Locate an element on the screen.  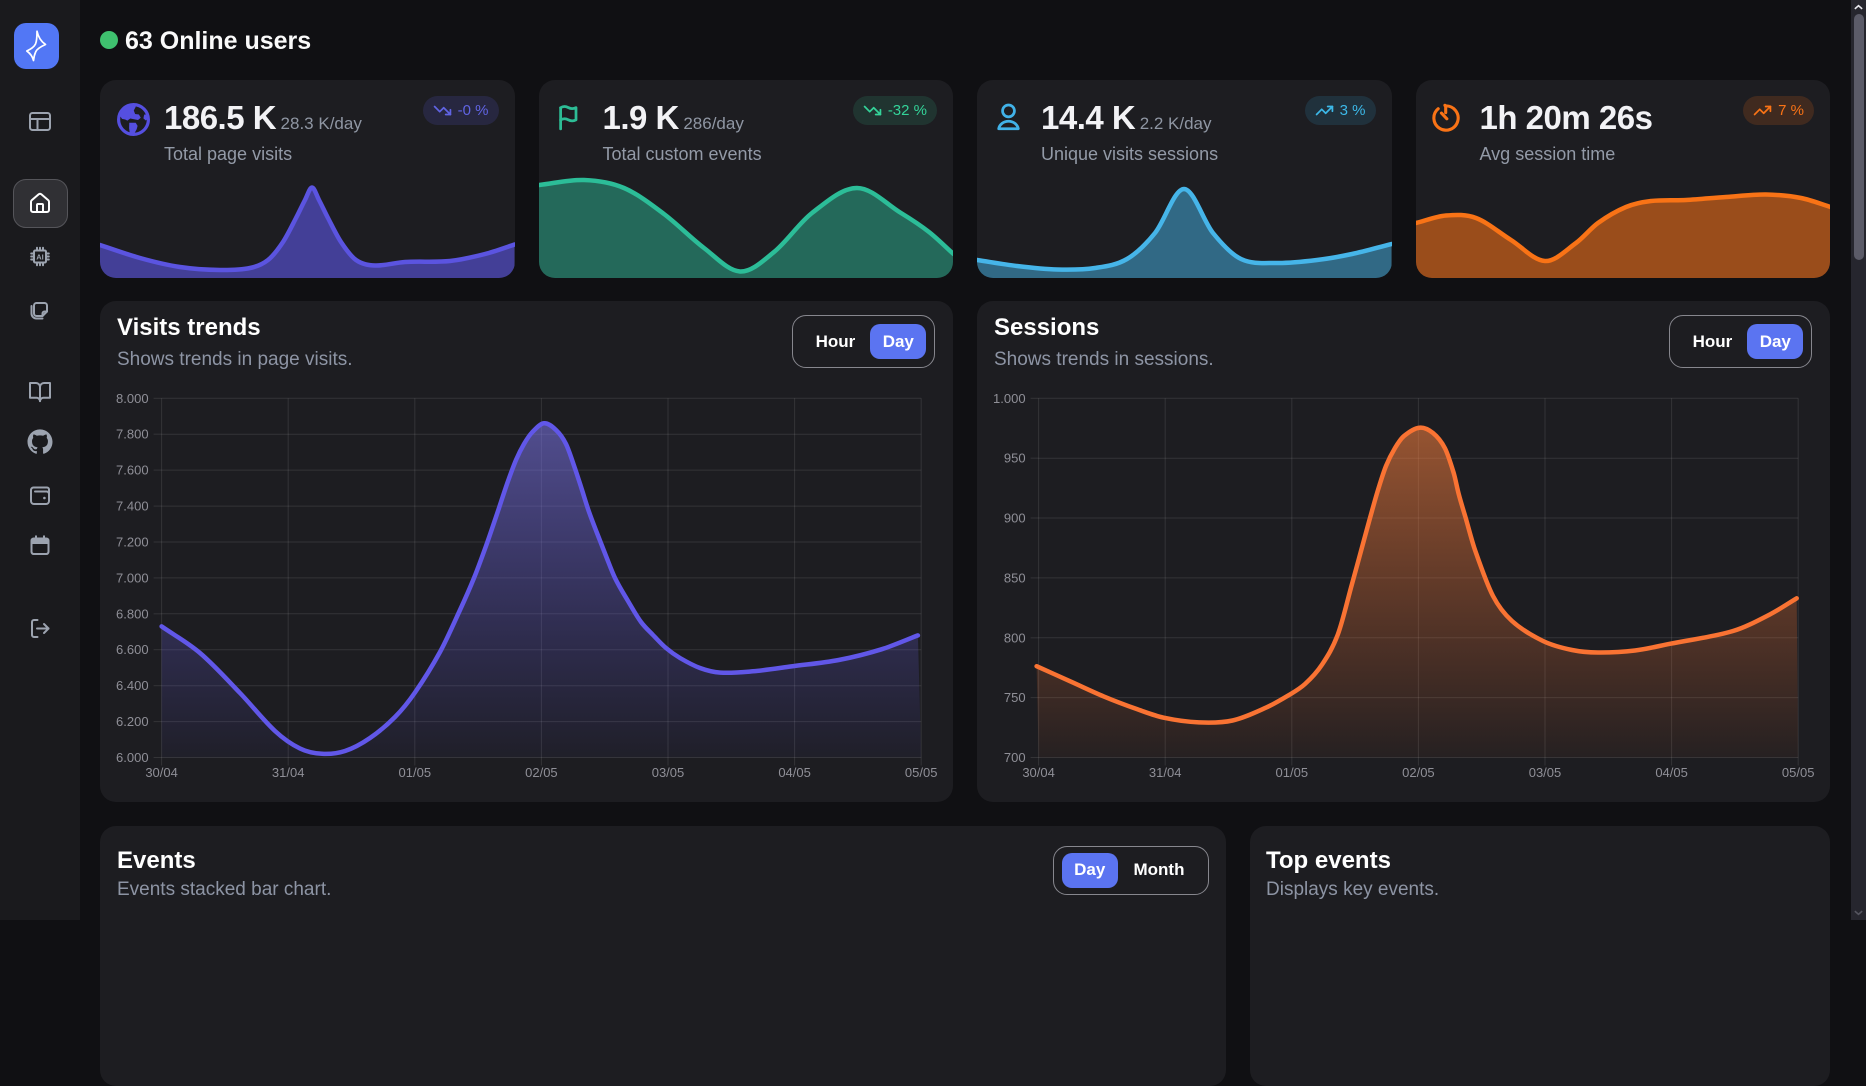
svg-text: 8.000 is located at coordinates (132, 398).